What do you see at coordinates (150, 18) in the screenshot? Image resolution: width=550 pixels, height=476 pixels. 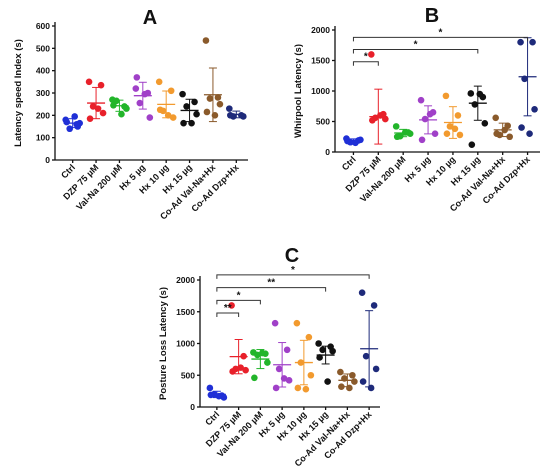 I see `panel-letter: A` at bounding box center [150, 18].